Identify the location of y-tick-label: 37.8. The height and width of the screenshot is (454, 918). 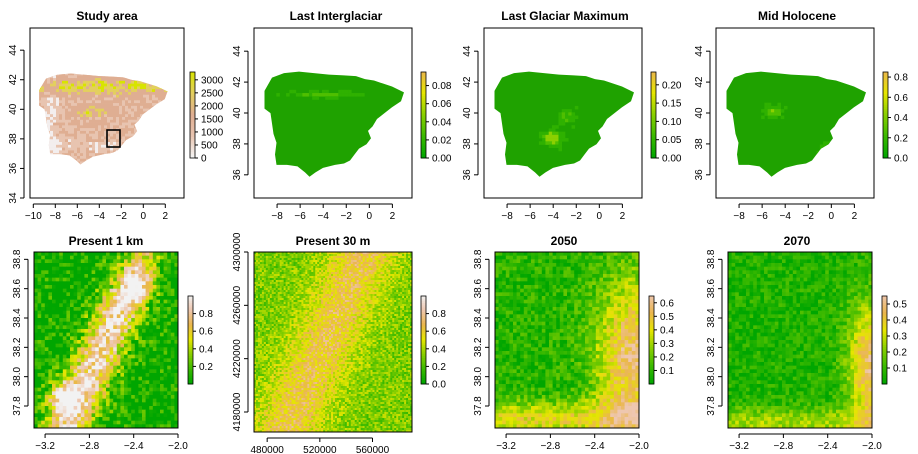
(17, 406).